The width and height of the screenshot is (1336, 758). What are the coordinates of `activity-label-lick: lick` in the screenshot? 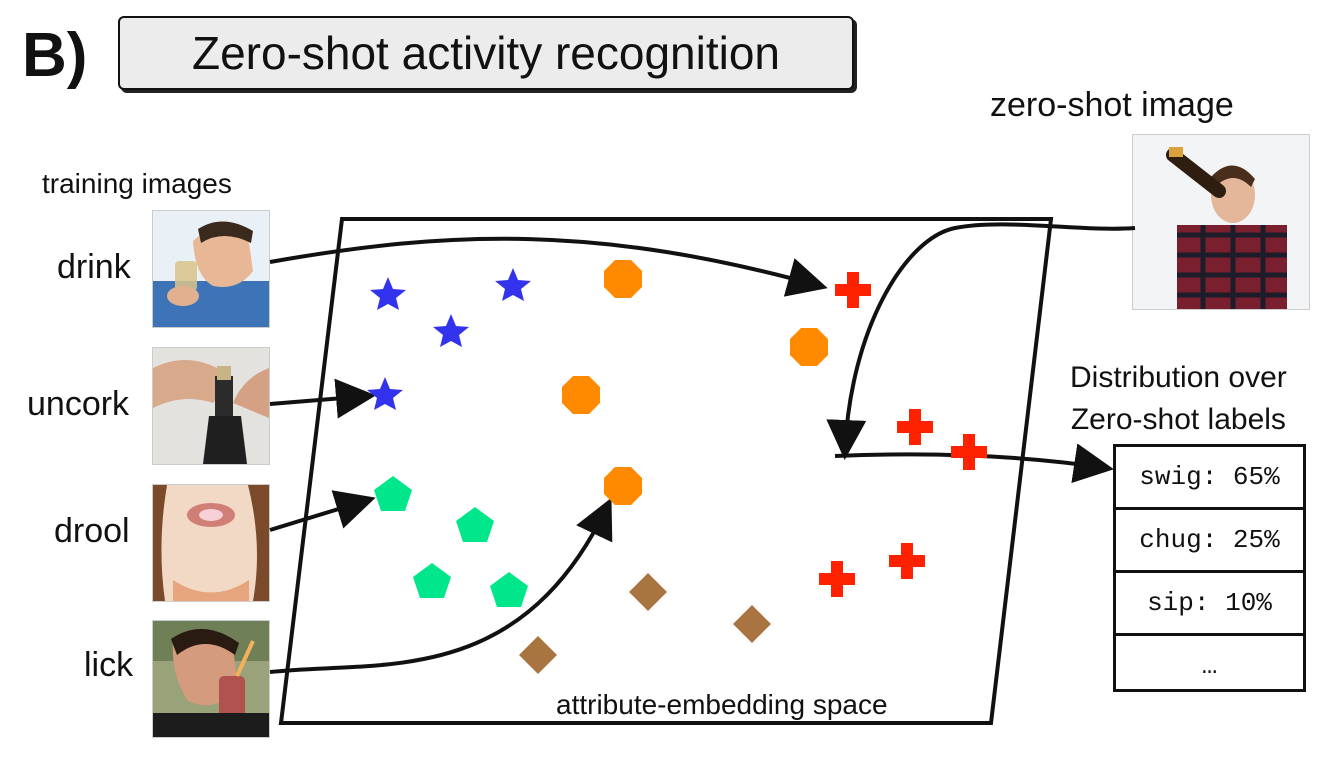 It's located at (109, 665).